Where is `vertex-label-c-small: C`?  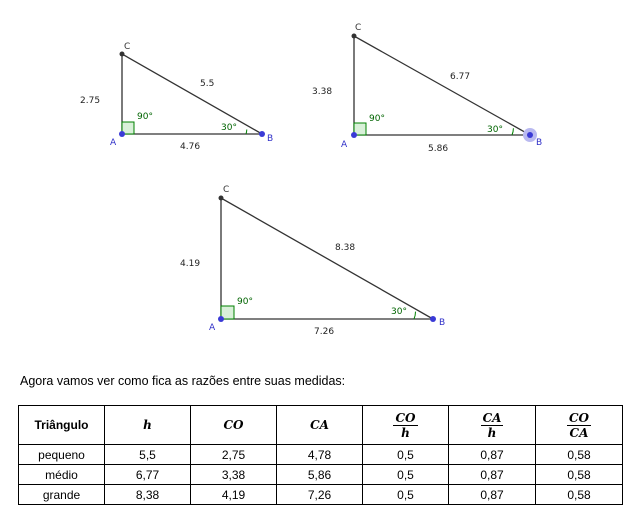
vertex-label-c-small: C is located at coordinates (127, 47).